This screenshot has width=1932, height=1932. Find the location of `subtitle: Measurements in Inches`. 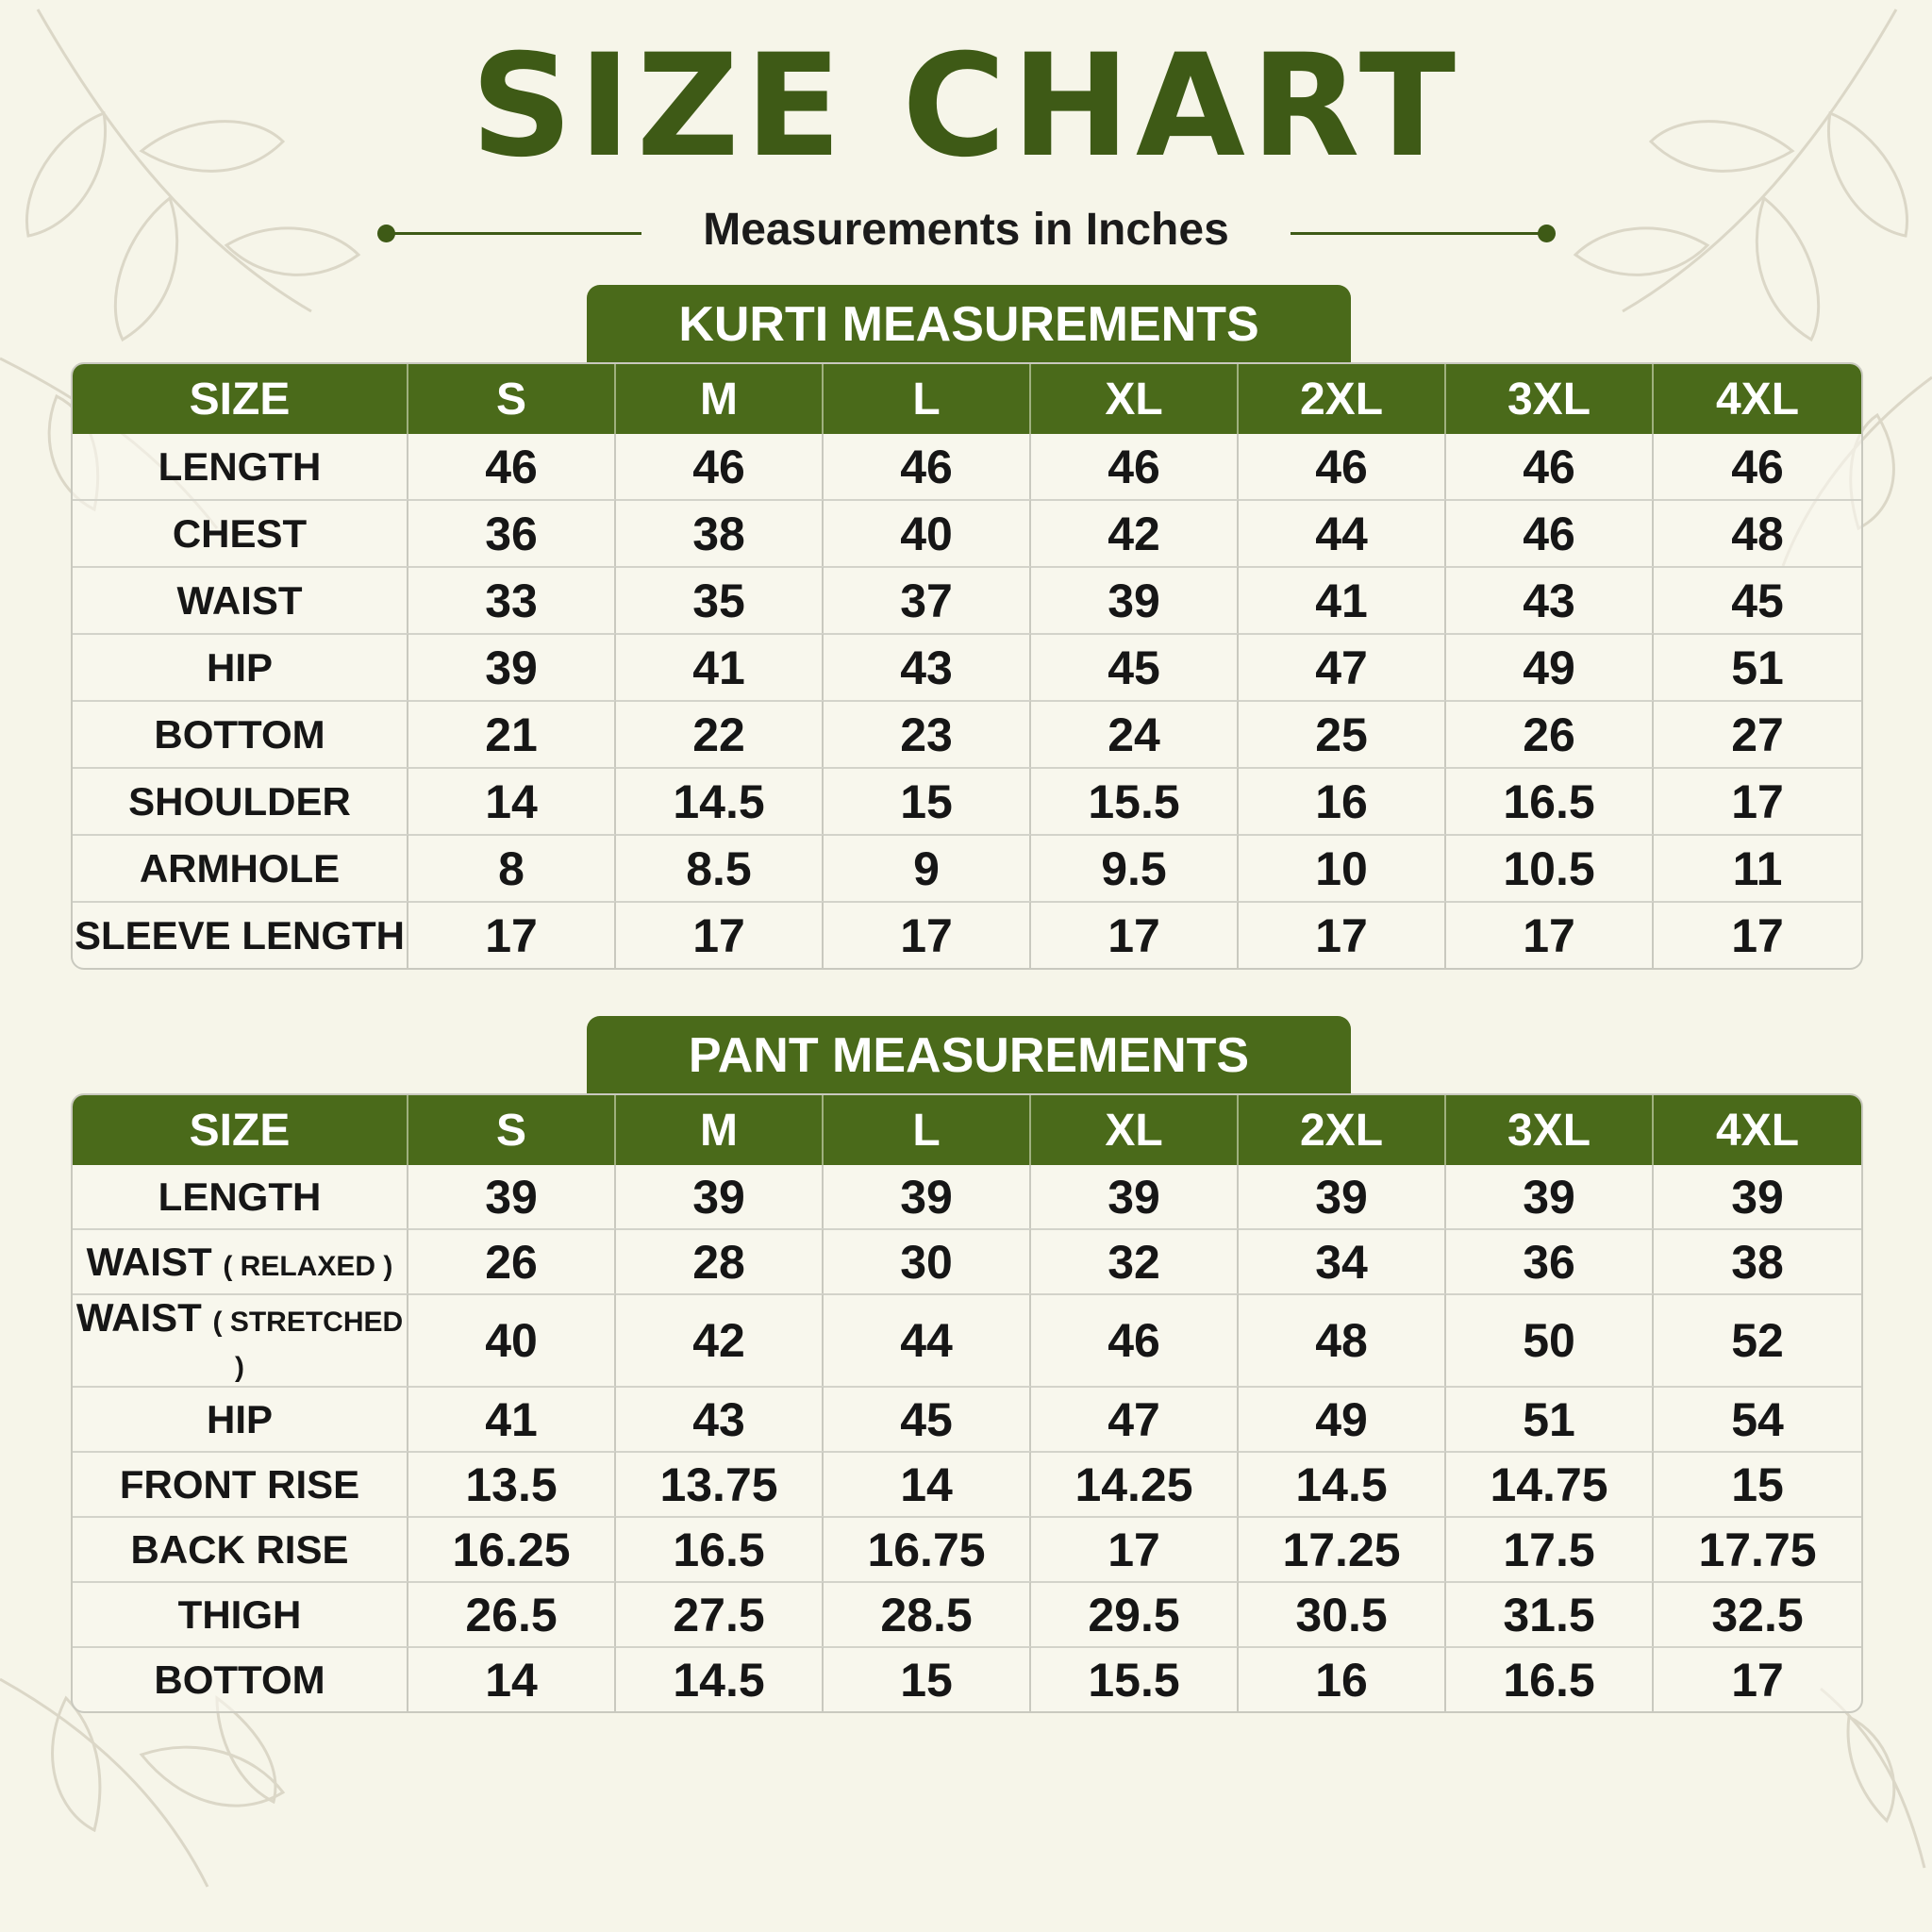

subtitle: Measurements in Inches is located at coordinates (966, 230).